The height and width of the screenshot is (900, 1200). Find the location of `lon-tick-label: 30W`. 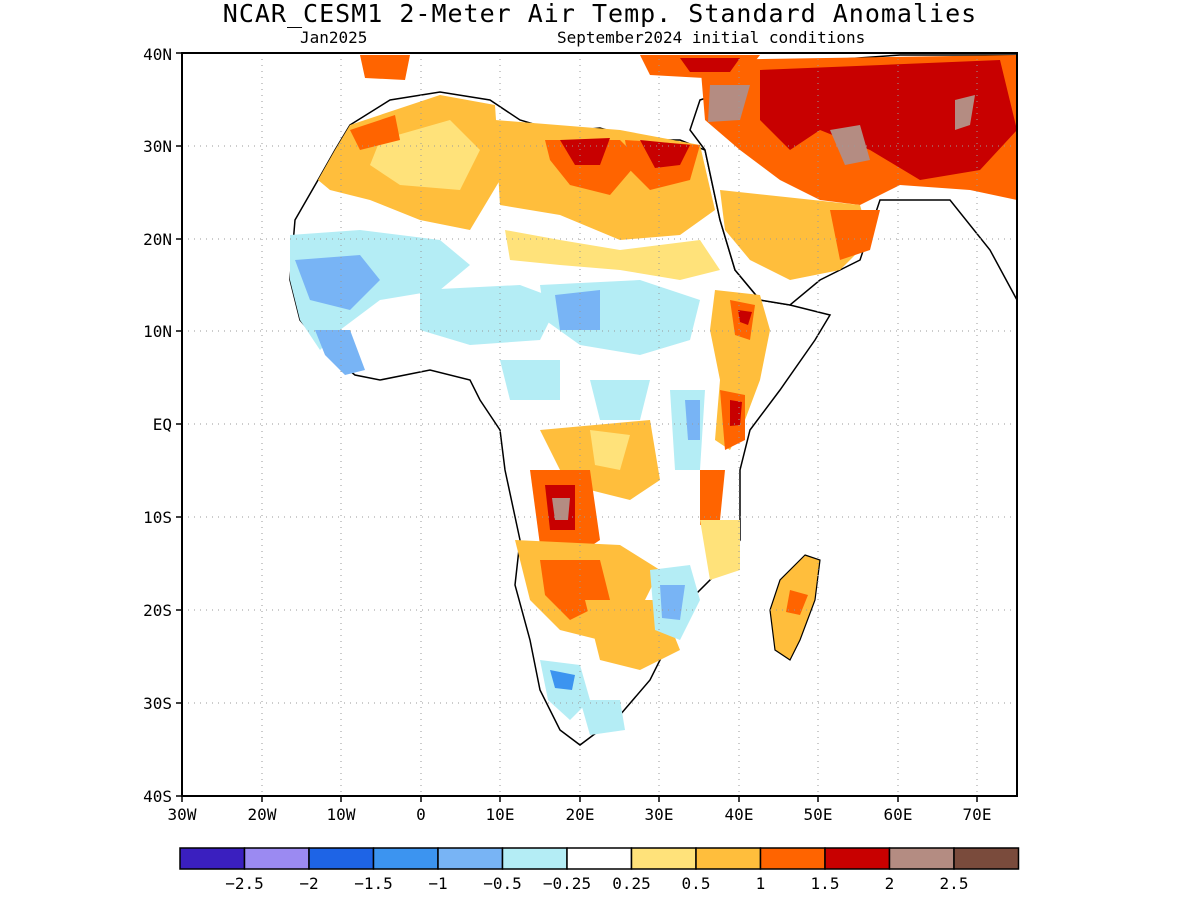

lon-tick-label: 30W is located at coordinates (182, 814).